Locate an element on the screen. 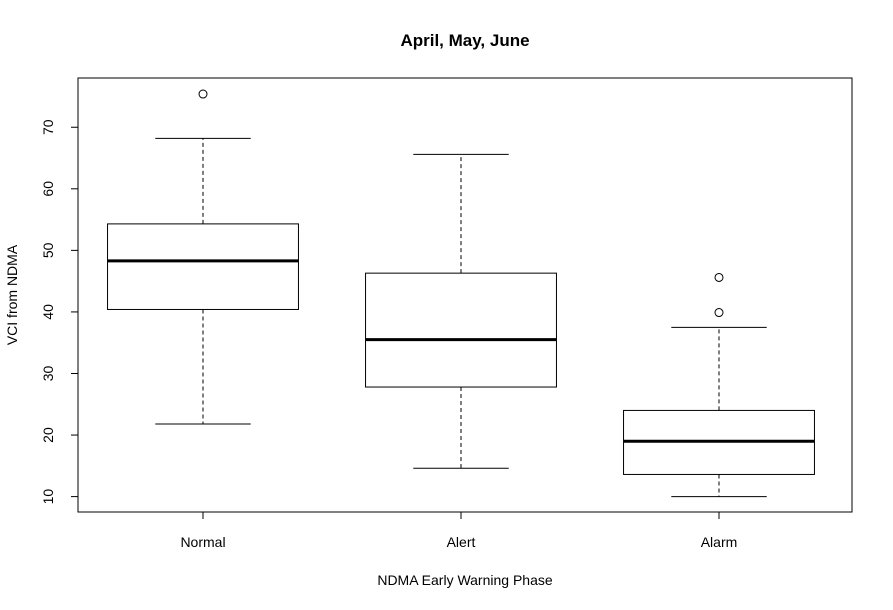 This screenshot has width=893, height=610. chart-title: April, May, June is located at coordinates (464, 40).